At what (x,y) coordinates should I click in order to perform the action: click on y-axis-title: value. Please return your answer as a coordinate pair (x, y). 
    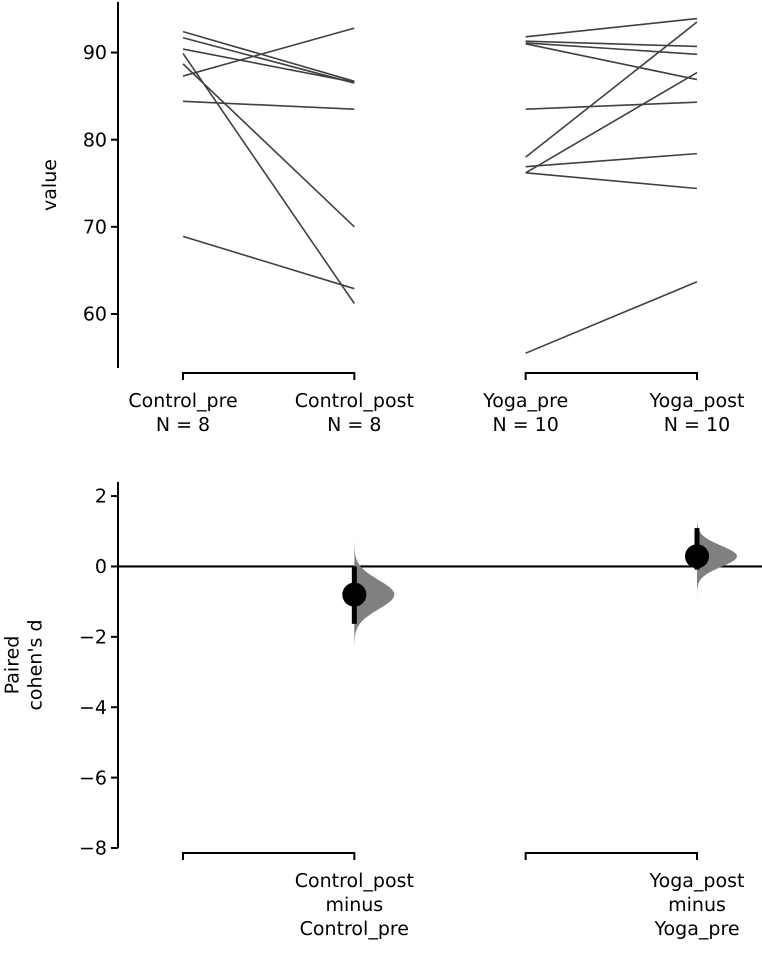
    Looking at the image, I should click on (50, 185).